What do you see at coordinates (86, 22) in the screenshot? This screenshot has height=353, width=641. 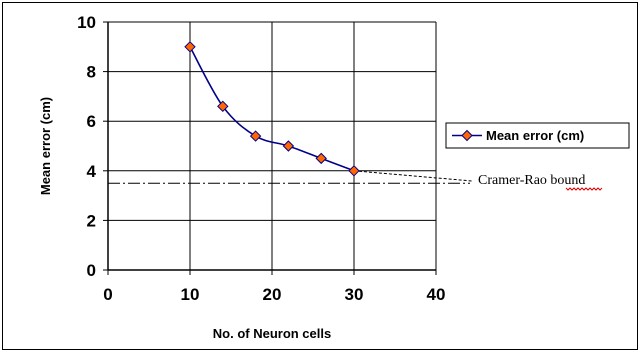 I see `y-tick-label: 10` at bounding box center [86, 22].